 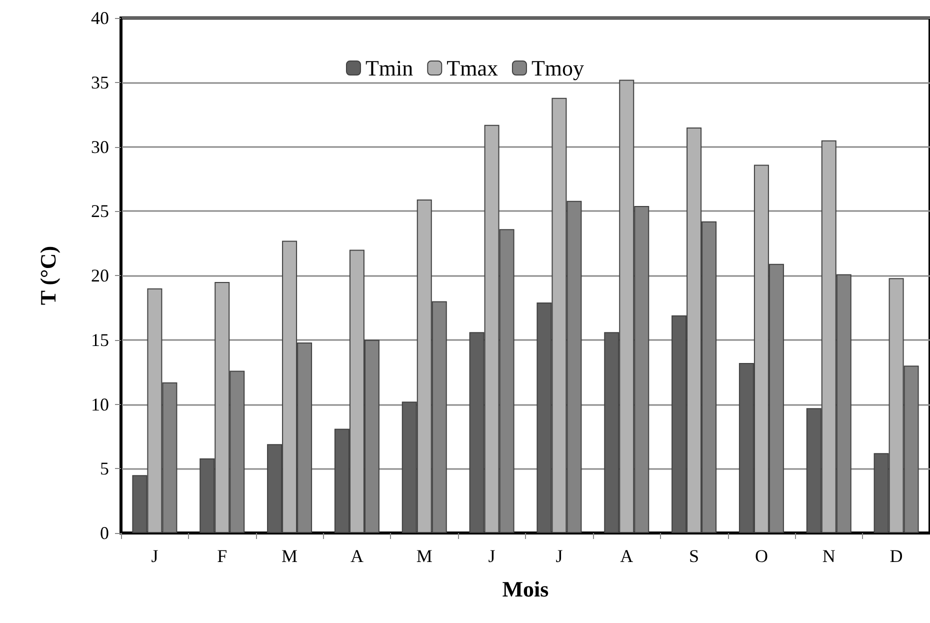 What do you see at coordinates (389, 68) in the screenshot?
I see `legend-label: Tmin` at bounding box center [389, 68].